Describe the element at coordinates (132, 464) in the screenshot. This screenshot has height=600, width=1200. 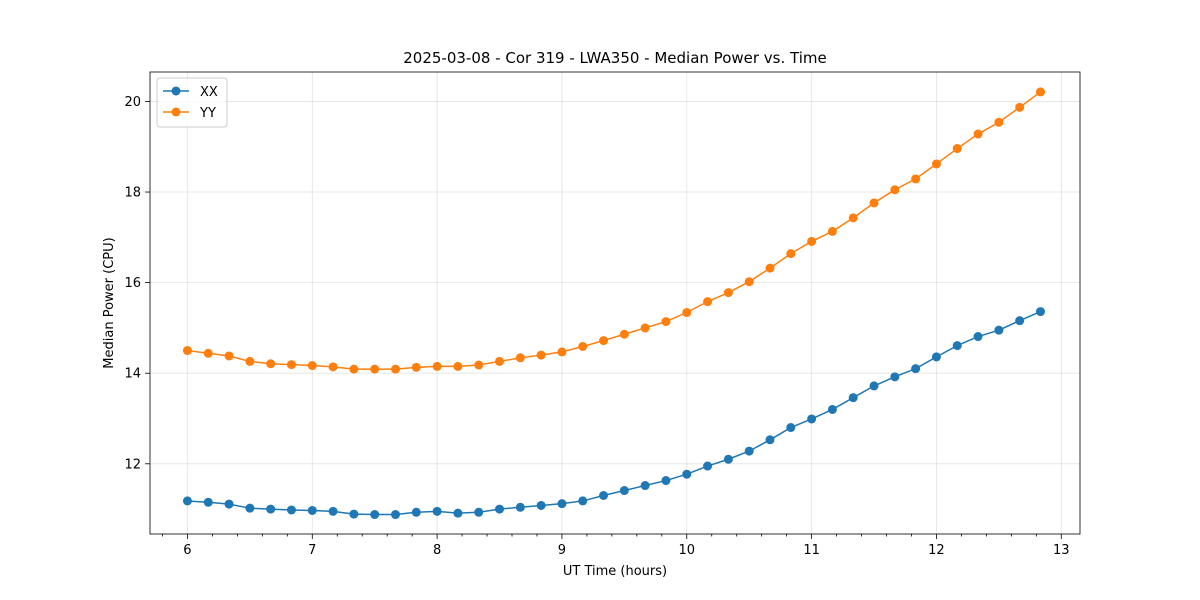
I see `y-tick-label: 12` at that location.